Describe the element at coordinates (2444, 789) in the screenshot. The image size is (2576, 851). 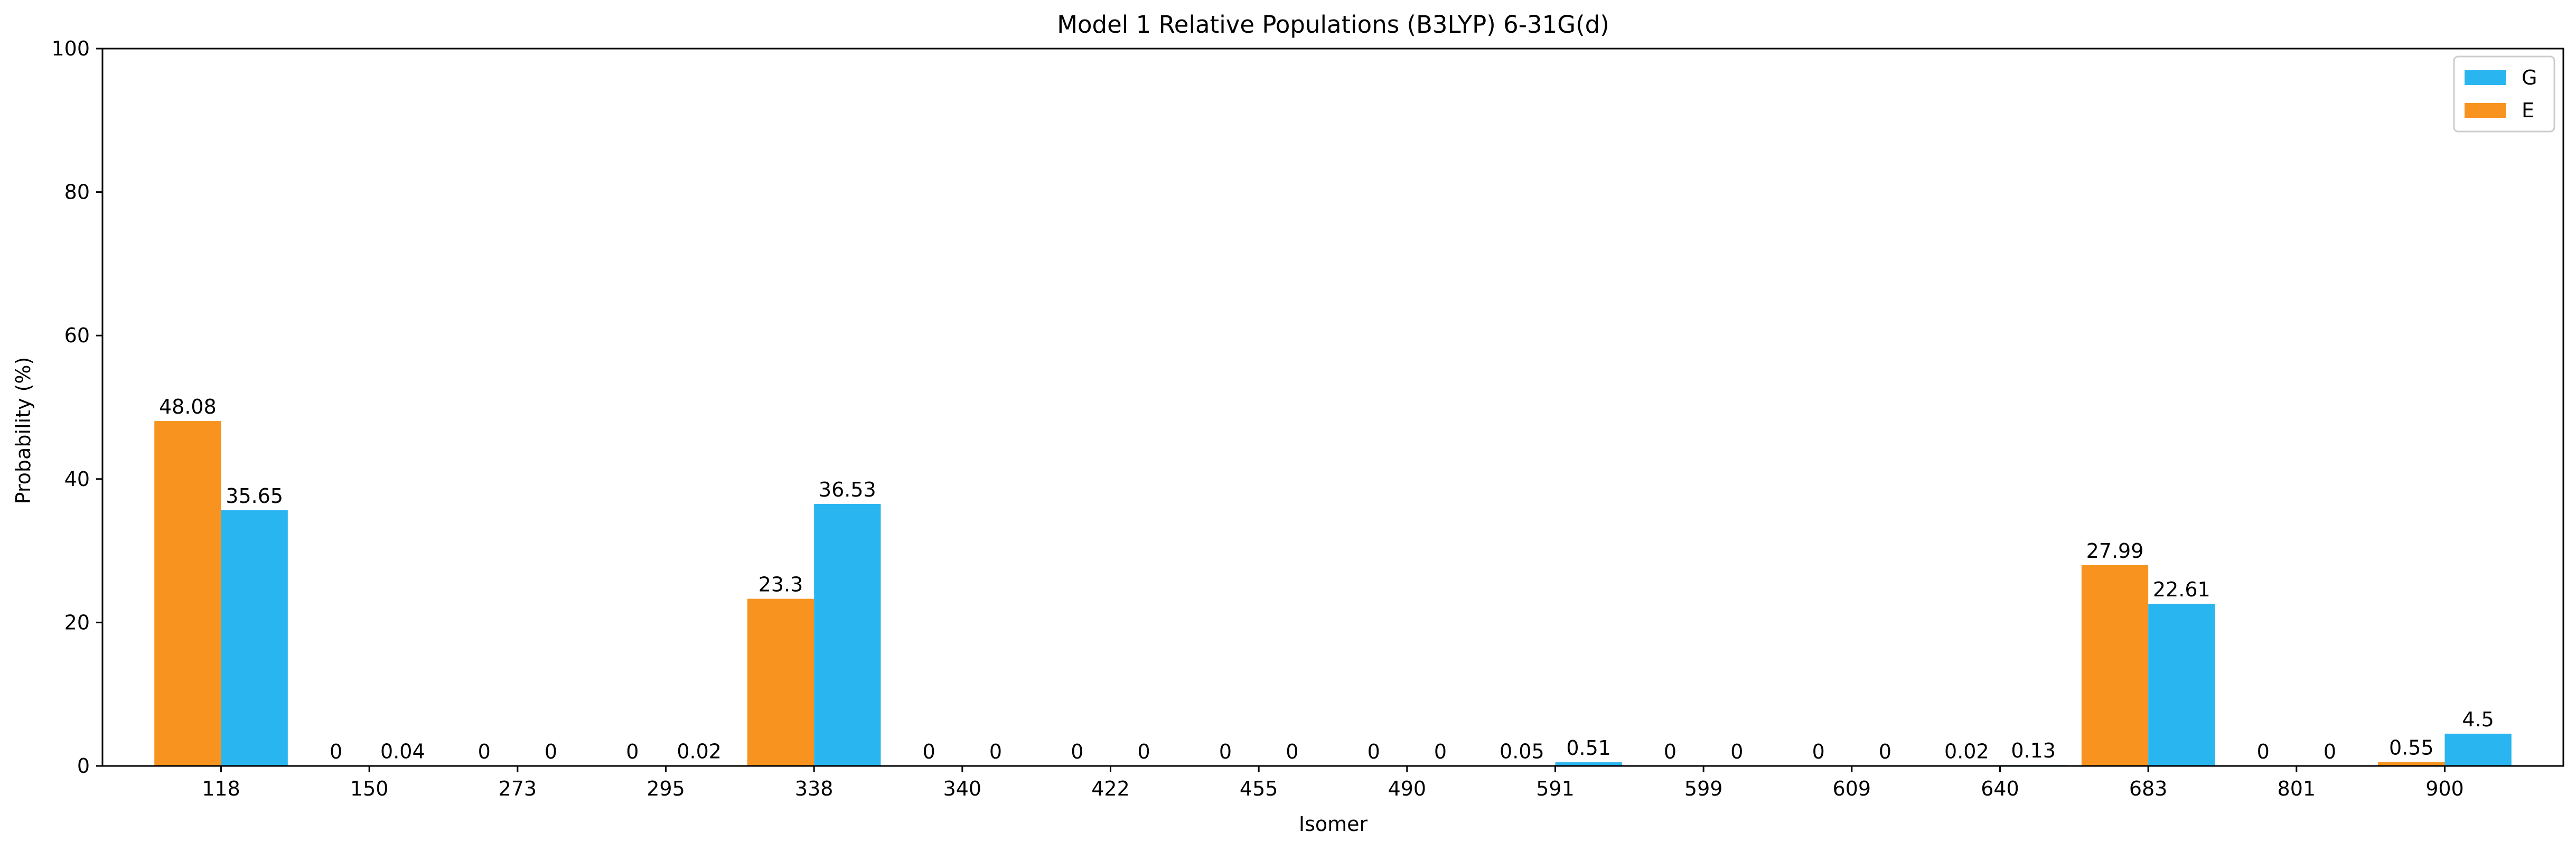
I see `x-tick-label: 900` at that location.